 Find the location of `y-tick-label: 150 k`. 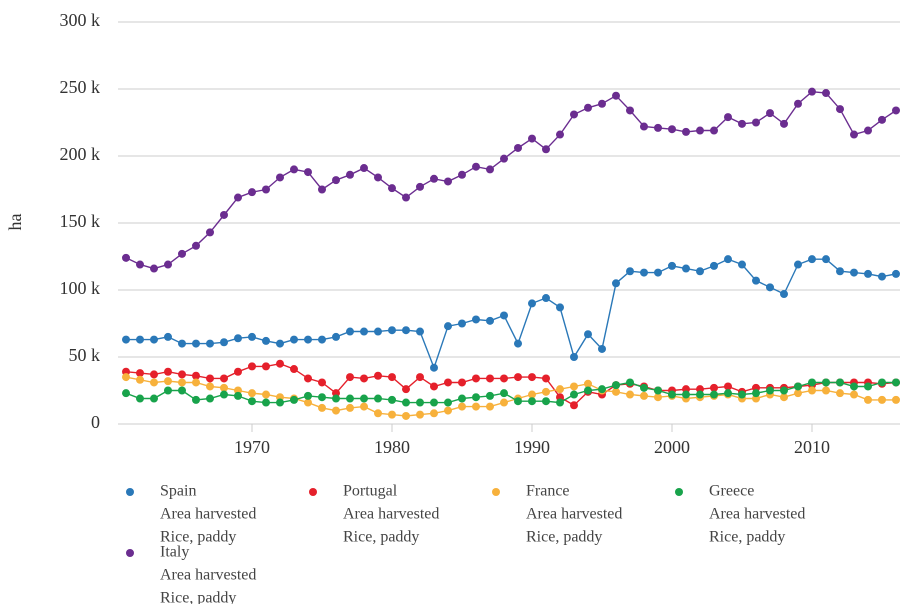

y-tick-label: 150 k is located at coordinates (80, 221).